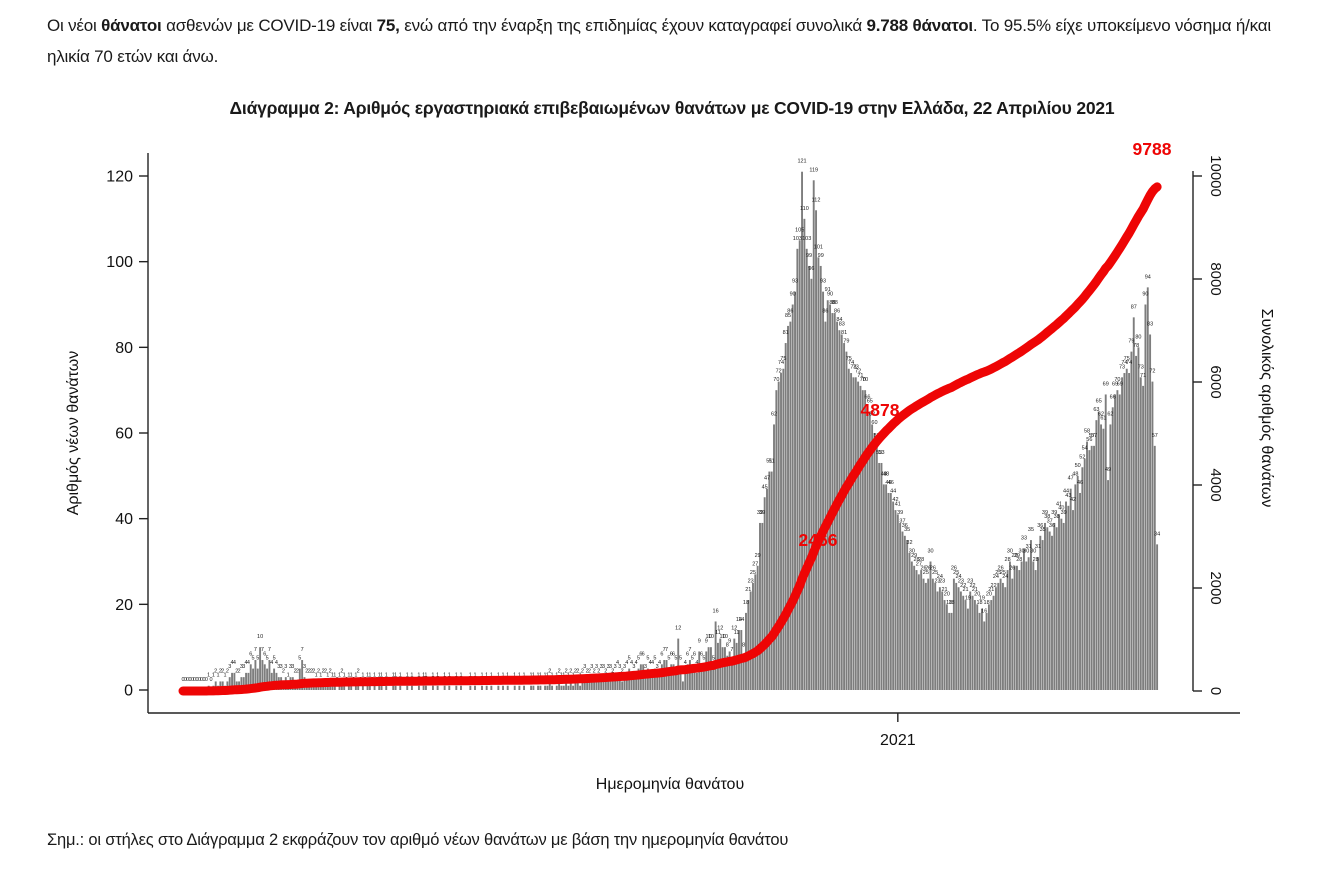 The width and height of the screenshot is (1344, 888). I want to click on bar-value-label: 103, so click(797, 239).